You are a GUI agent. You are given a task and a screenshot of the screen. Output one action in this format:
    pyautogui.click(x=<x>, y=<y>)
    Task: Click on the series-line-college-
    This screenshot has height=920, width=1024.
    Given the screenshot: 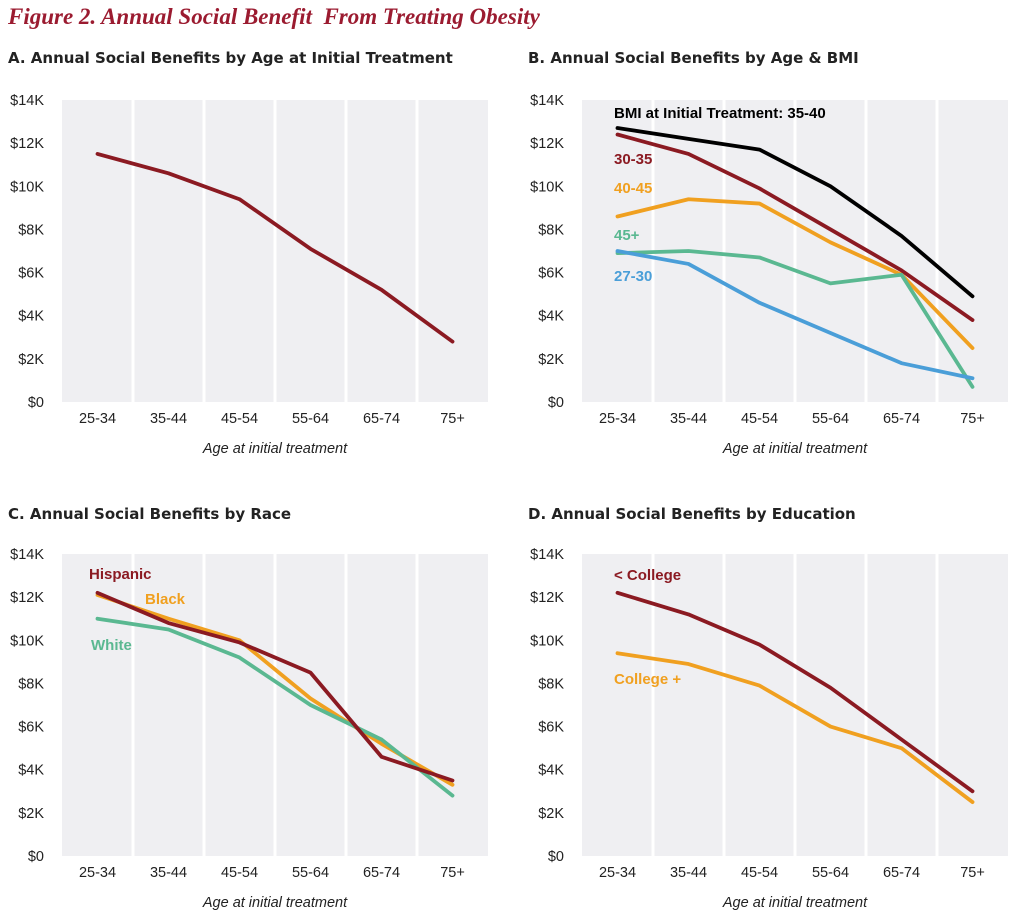 What is the action you would take?
    pyautogui.click(x=795, y=727)
    